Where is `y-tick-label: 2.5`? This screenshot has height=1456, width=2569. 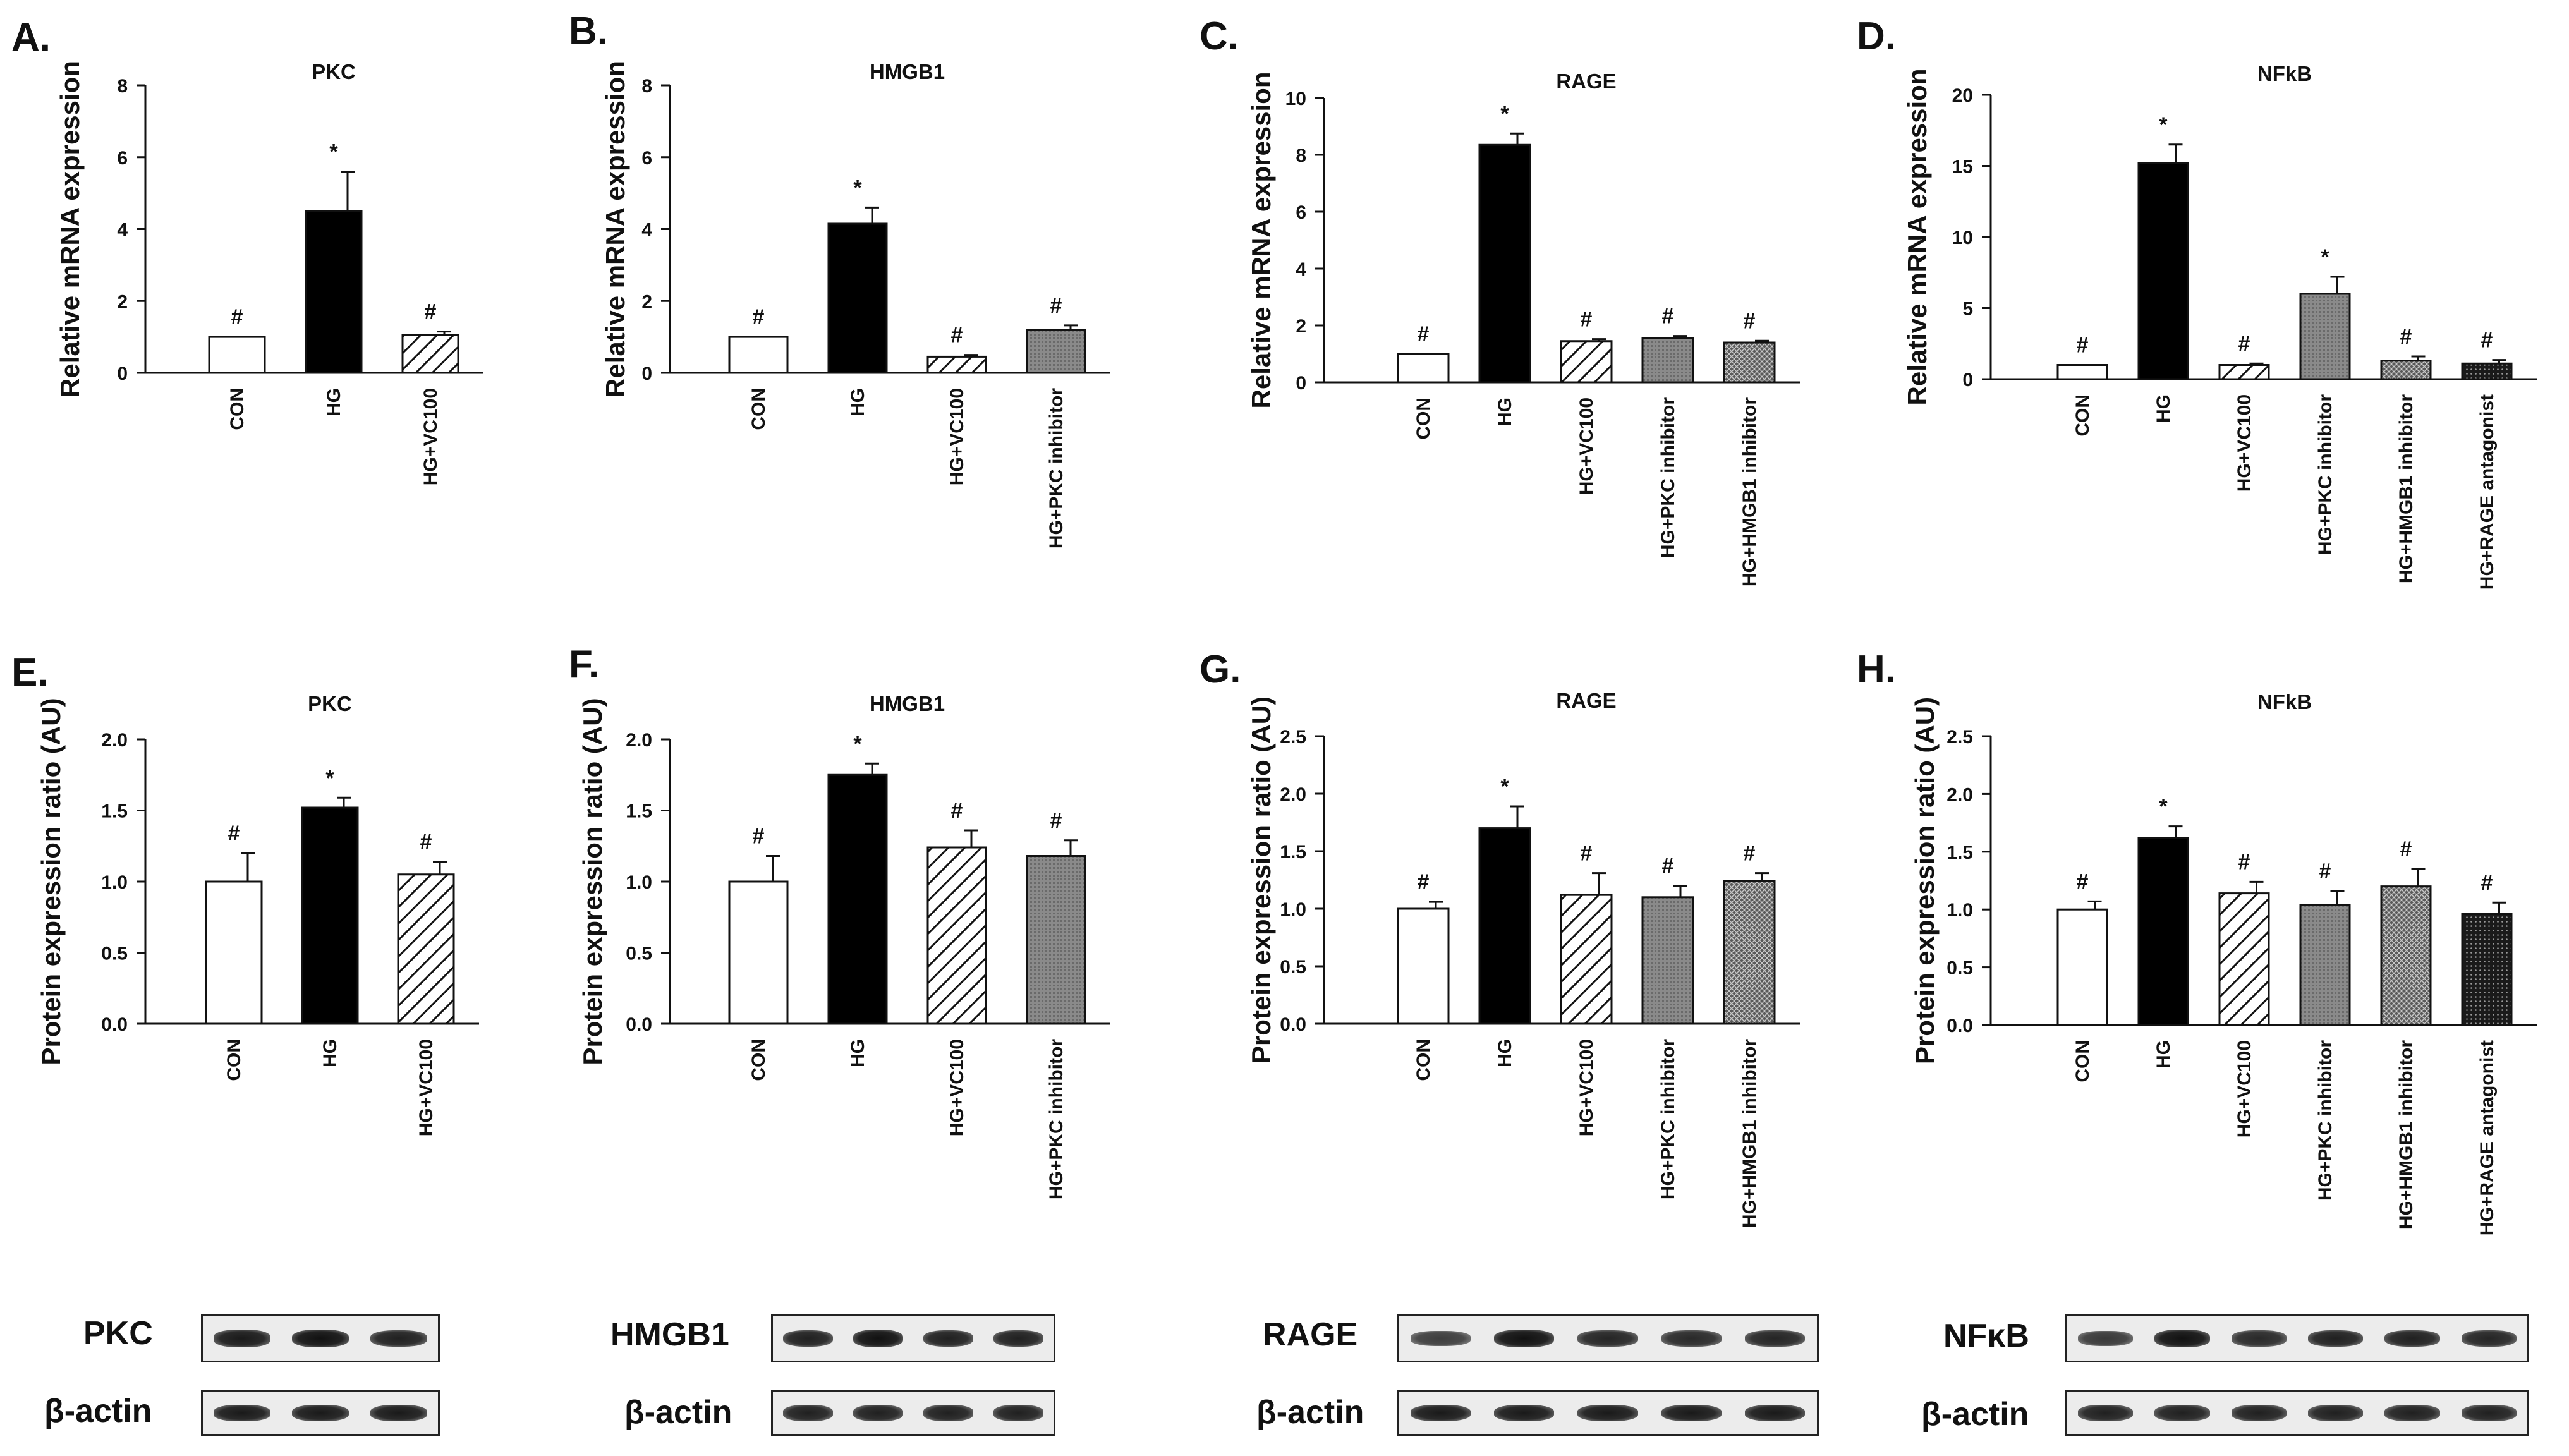
y-tick-label: 2.5 is located at coordinates (1293, 737).